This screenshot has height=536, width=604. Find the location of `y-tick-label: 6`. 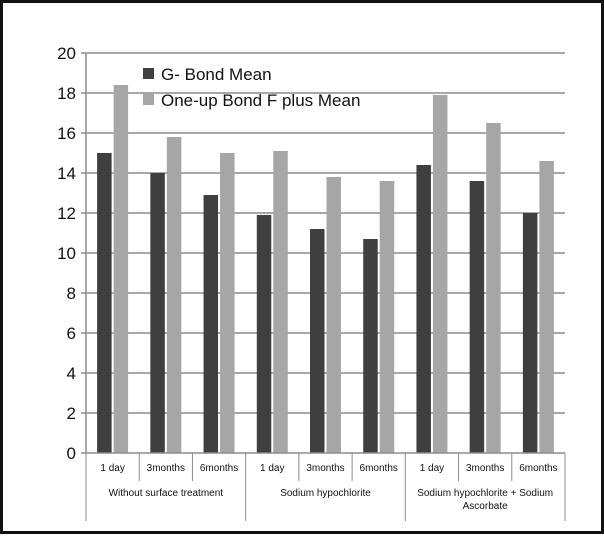

y-tick-label: 6 is located at coordinates (71, 333).